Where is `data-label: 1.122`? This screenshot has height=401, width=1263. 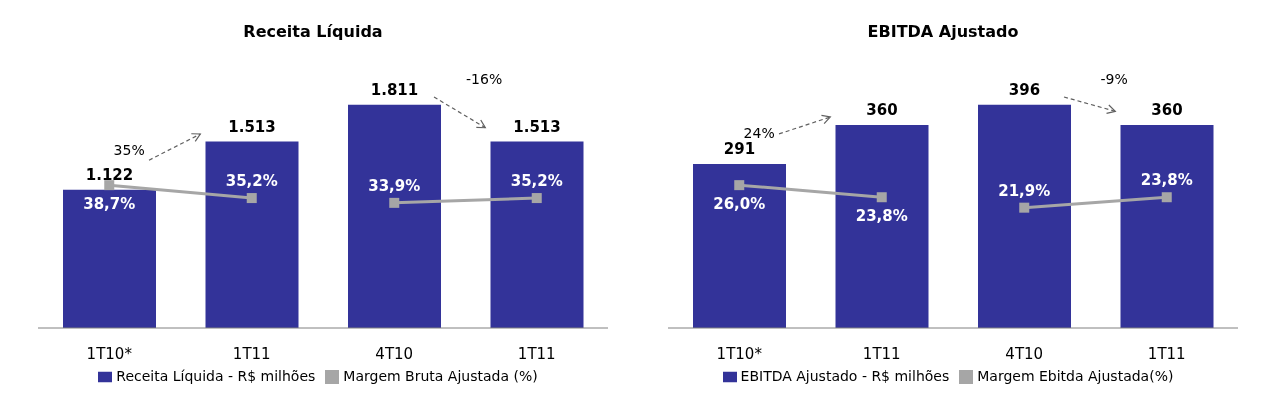 data-label: 1.122 is located at coordinates (109, 174).